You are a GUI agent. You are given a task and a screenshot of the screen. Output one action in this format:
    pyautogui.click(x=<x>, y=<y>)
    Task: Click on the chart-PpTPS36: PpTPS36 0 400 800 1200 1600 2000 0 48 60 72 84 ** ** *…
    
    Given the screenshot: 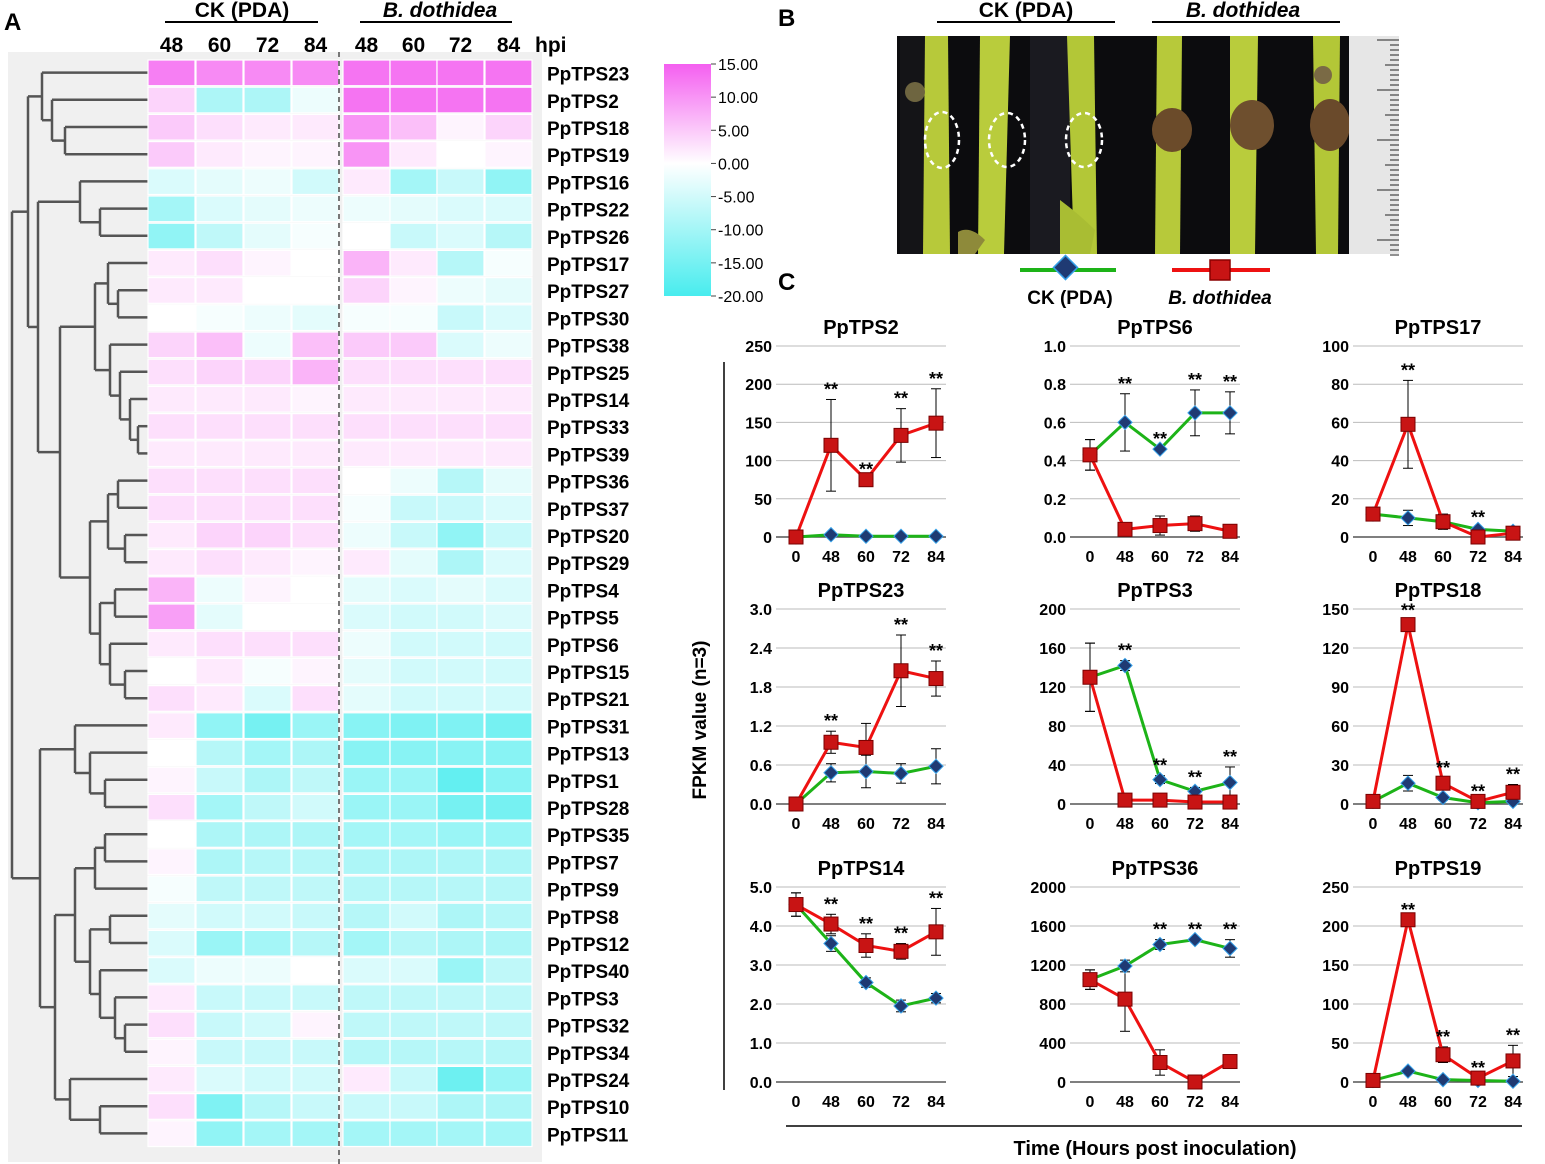 What is the action you would take?
    pyautogui.click(x=1135, y=984)
    